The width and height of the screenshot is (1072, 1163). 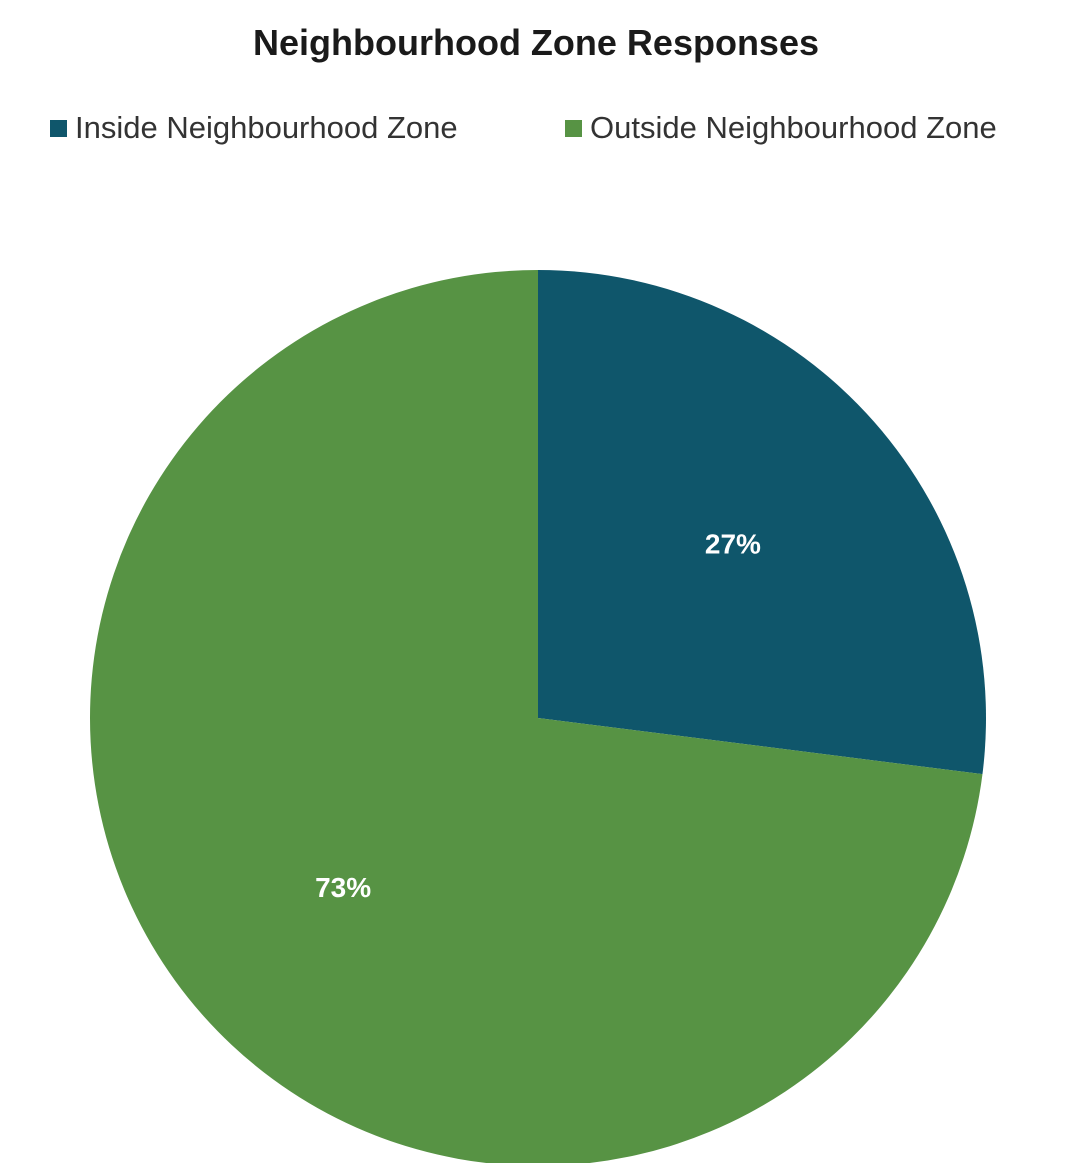 What do you see at coordinates (733, 544) in the screenshot?
I see `data-label-inside: 27%` at bounding box center [733, 544].